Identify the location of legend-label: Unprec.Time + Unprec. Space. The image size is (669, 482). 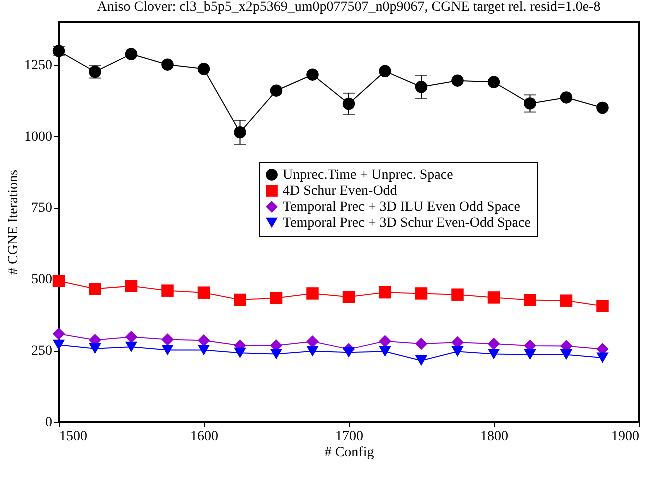
(368, 175).